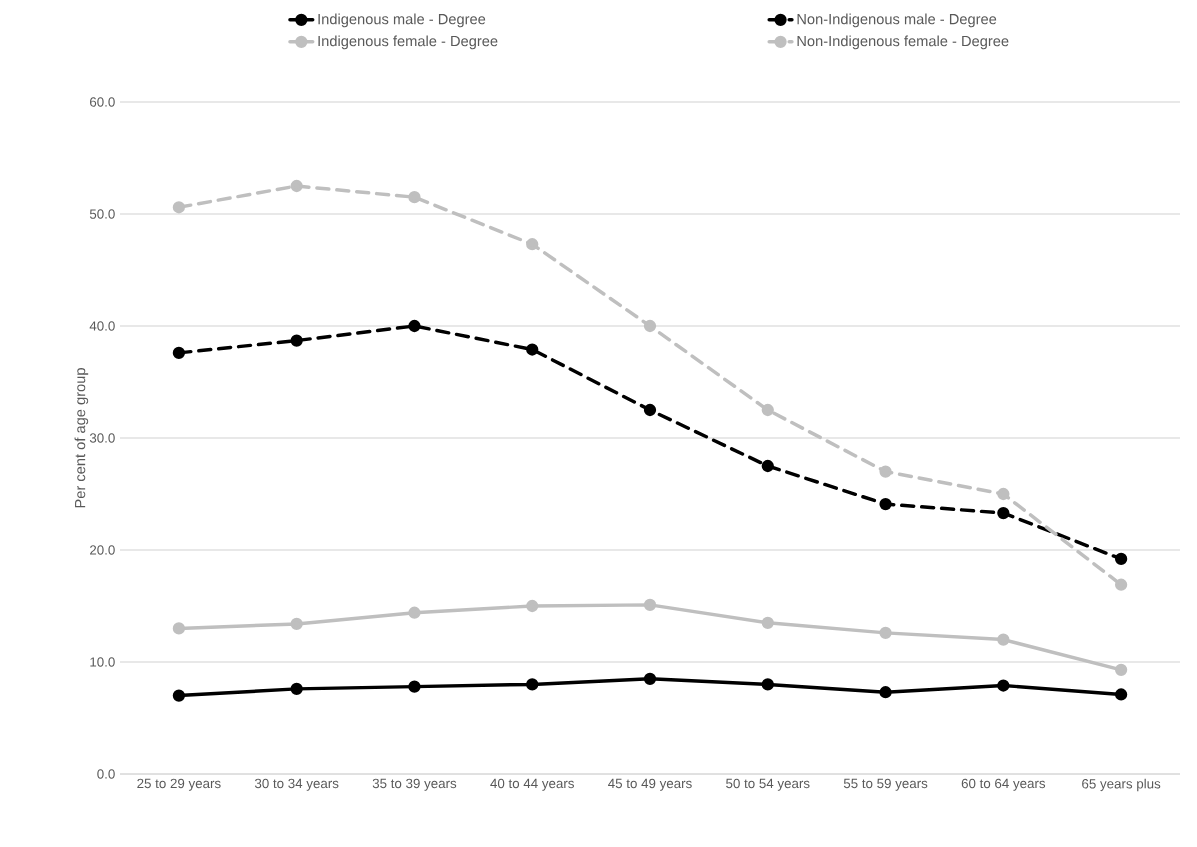  I want to click on y-tick-label: 20.0, so click(102, 550).